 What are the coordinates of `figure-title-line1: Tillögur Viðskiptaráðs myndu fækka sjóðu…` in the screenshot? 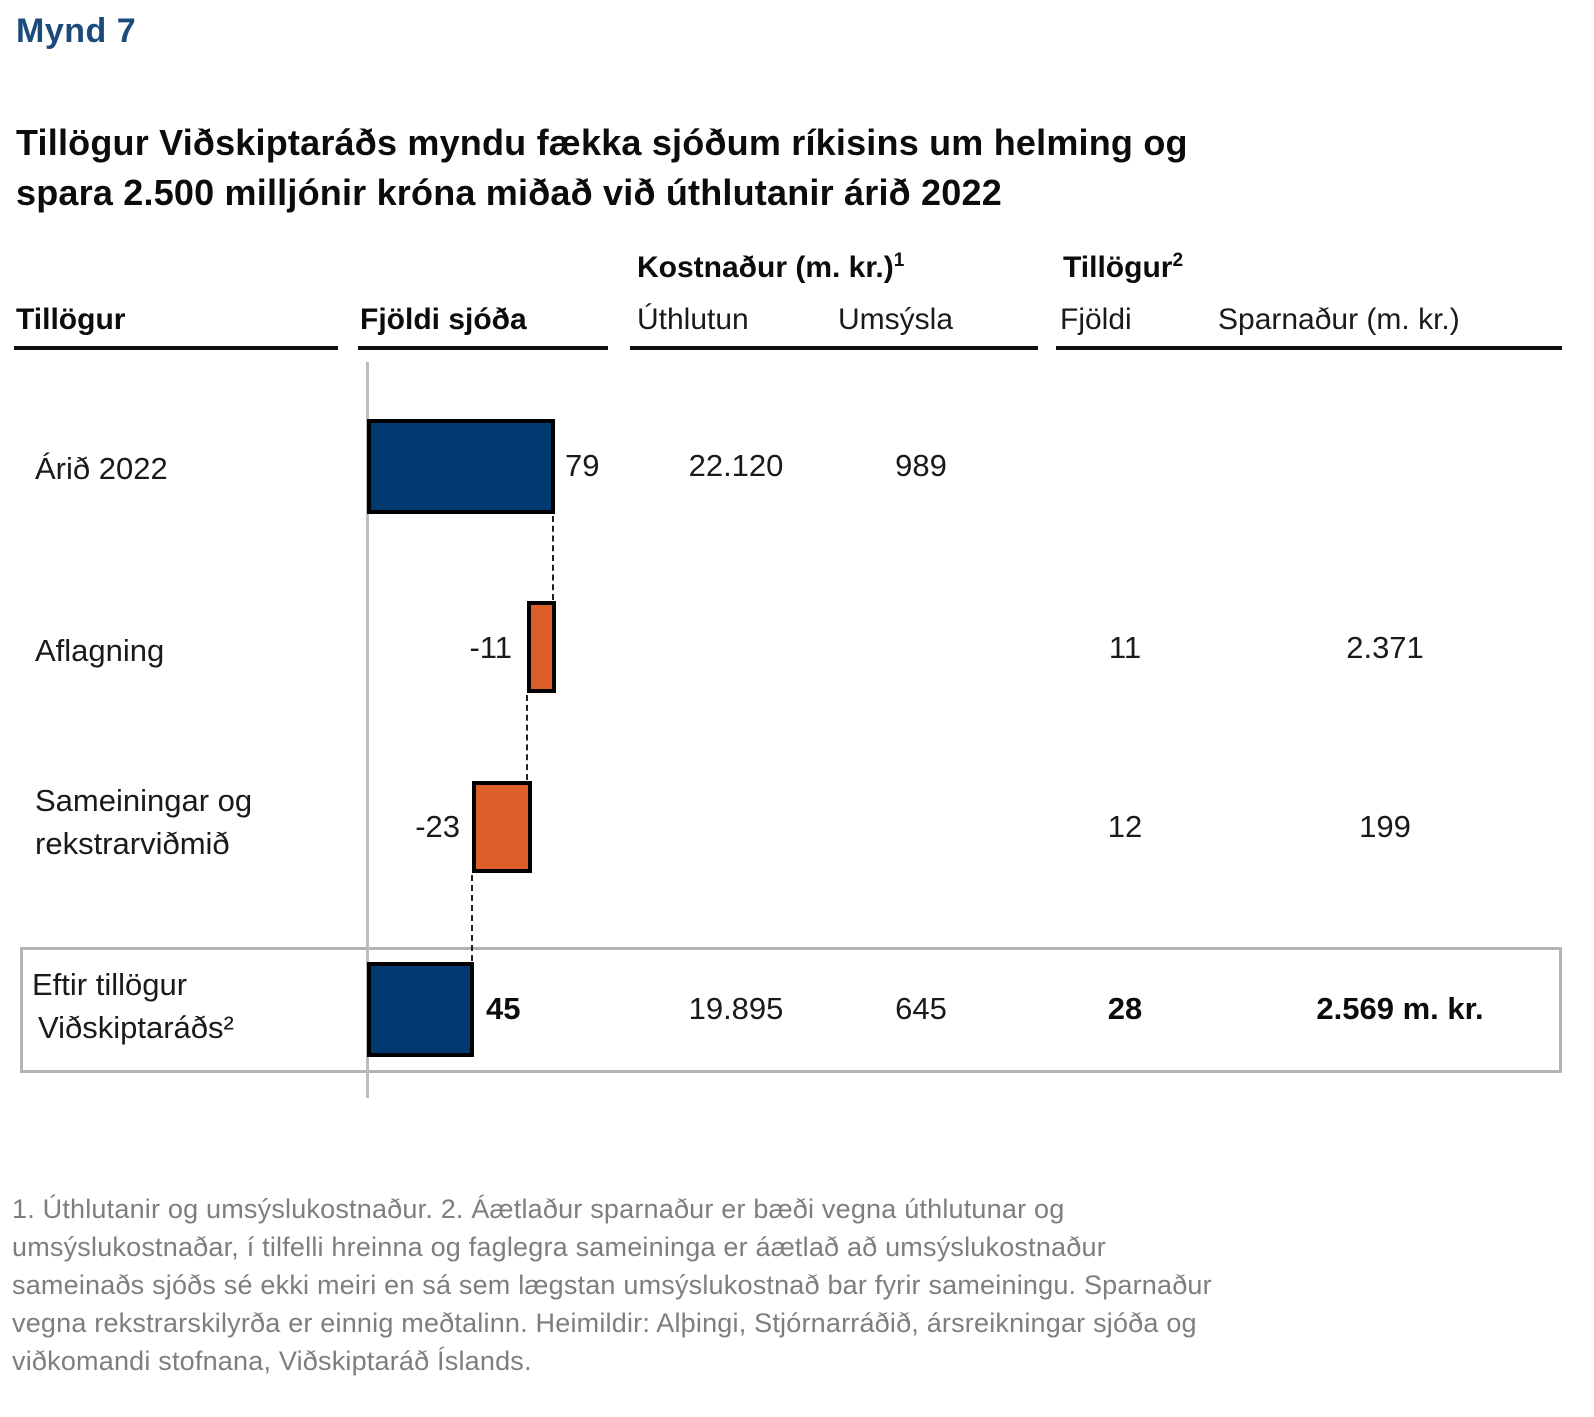 It's located at (602, 142).